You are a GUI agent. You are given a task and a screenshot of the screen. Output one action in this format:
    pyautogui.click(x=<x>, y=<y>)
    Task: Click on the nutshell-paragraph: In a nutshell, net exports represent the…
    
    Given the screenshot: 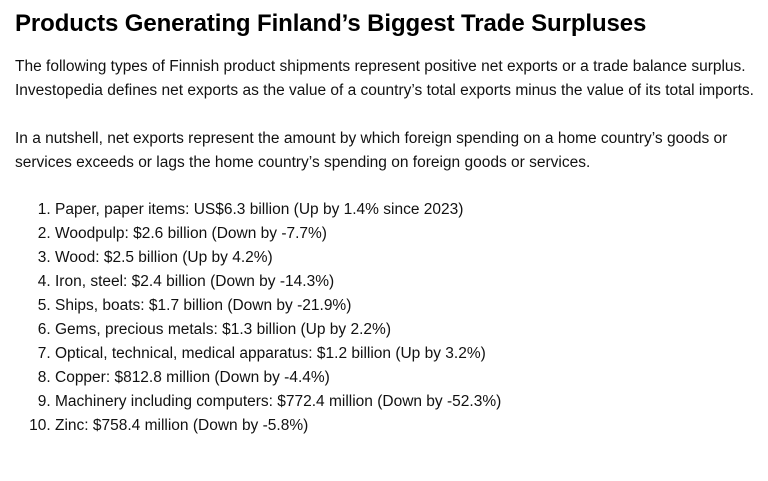 What is the action you would take?
    pyautogui.click(x=371, y=150)
    